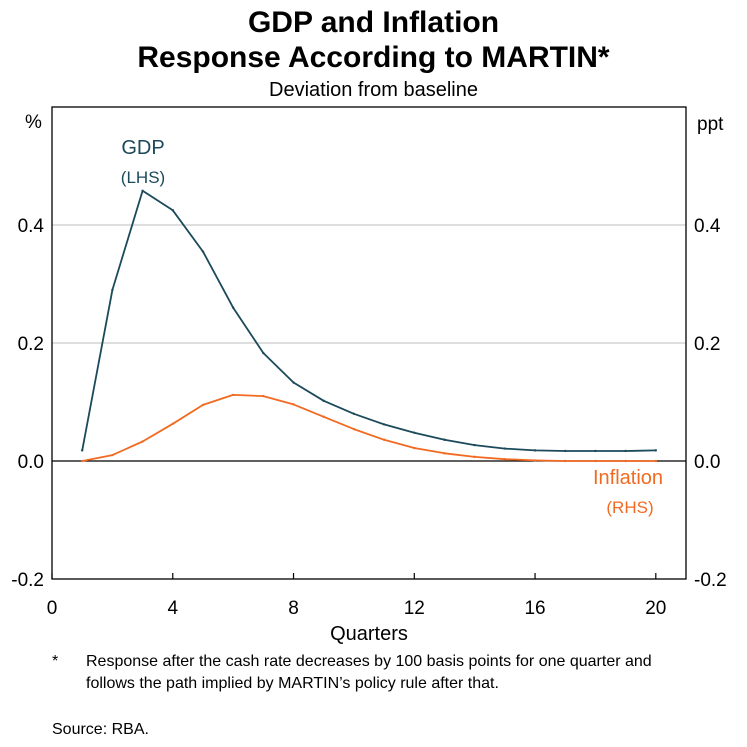 The image size is (747, 747). Describe the element at coordinates (707, 226) in the screenshot. I see `y-tick-label-right: 0.4` at that location.